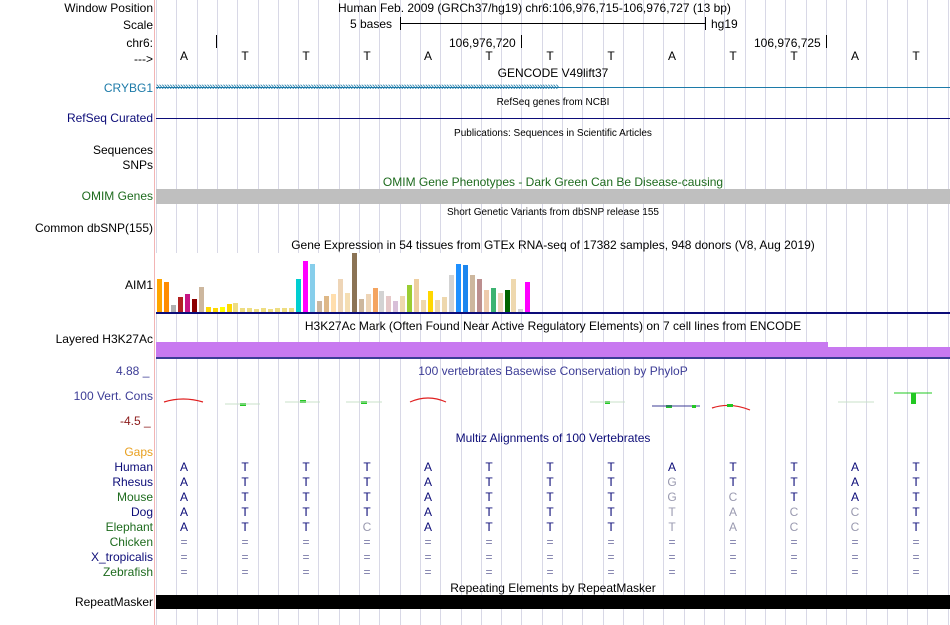 The width and height of the screenshot is (950, 625). I want to click on h3k27ac-label: Layered H3K27Ac, so click(104, 339).